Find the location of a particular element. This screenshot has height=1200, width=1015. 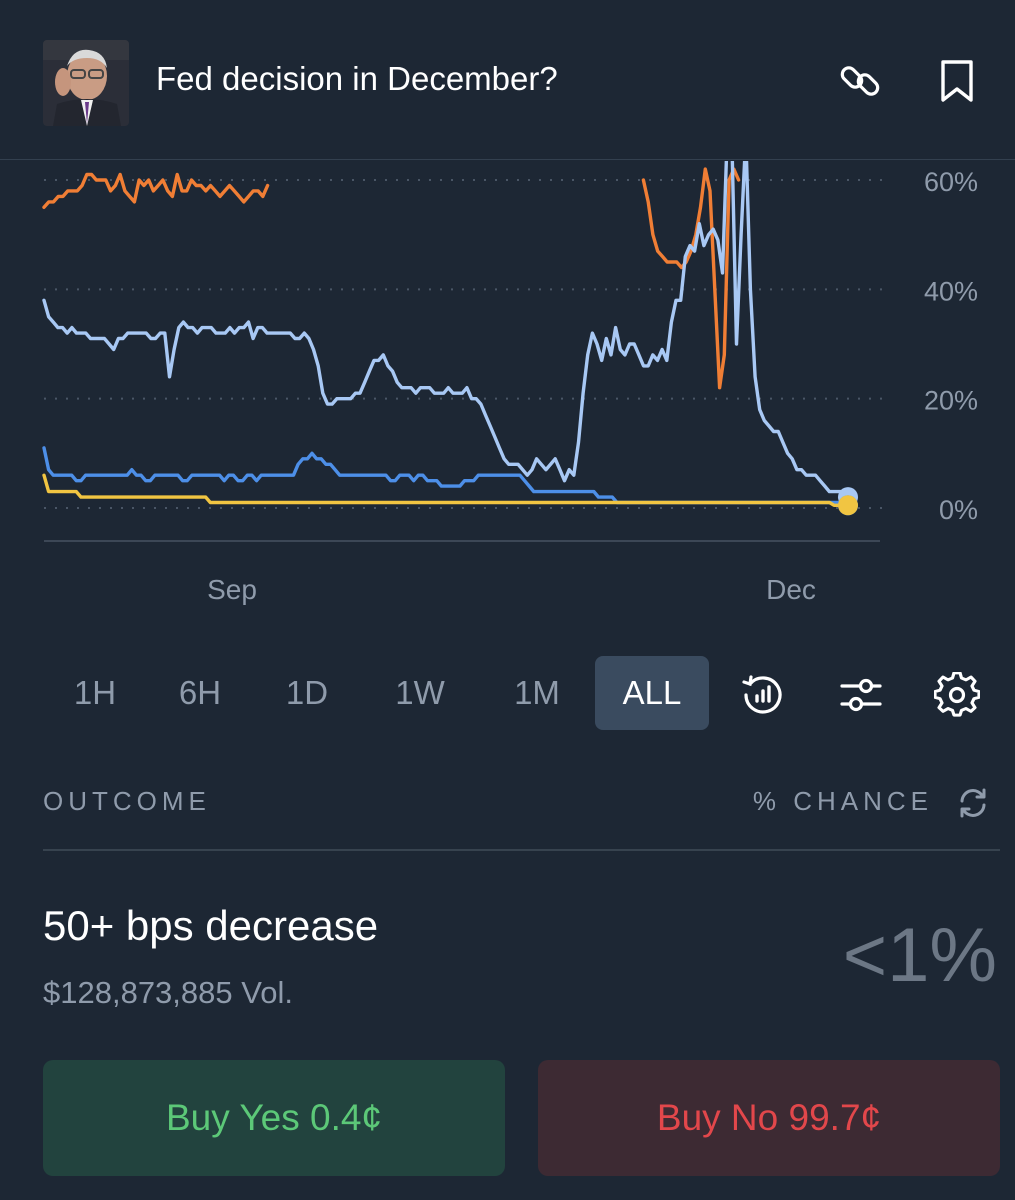

range-1h-button: 1H is located at coordinates (95, 692).